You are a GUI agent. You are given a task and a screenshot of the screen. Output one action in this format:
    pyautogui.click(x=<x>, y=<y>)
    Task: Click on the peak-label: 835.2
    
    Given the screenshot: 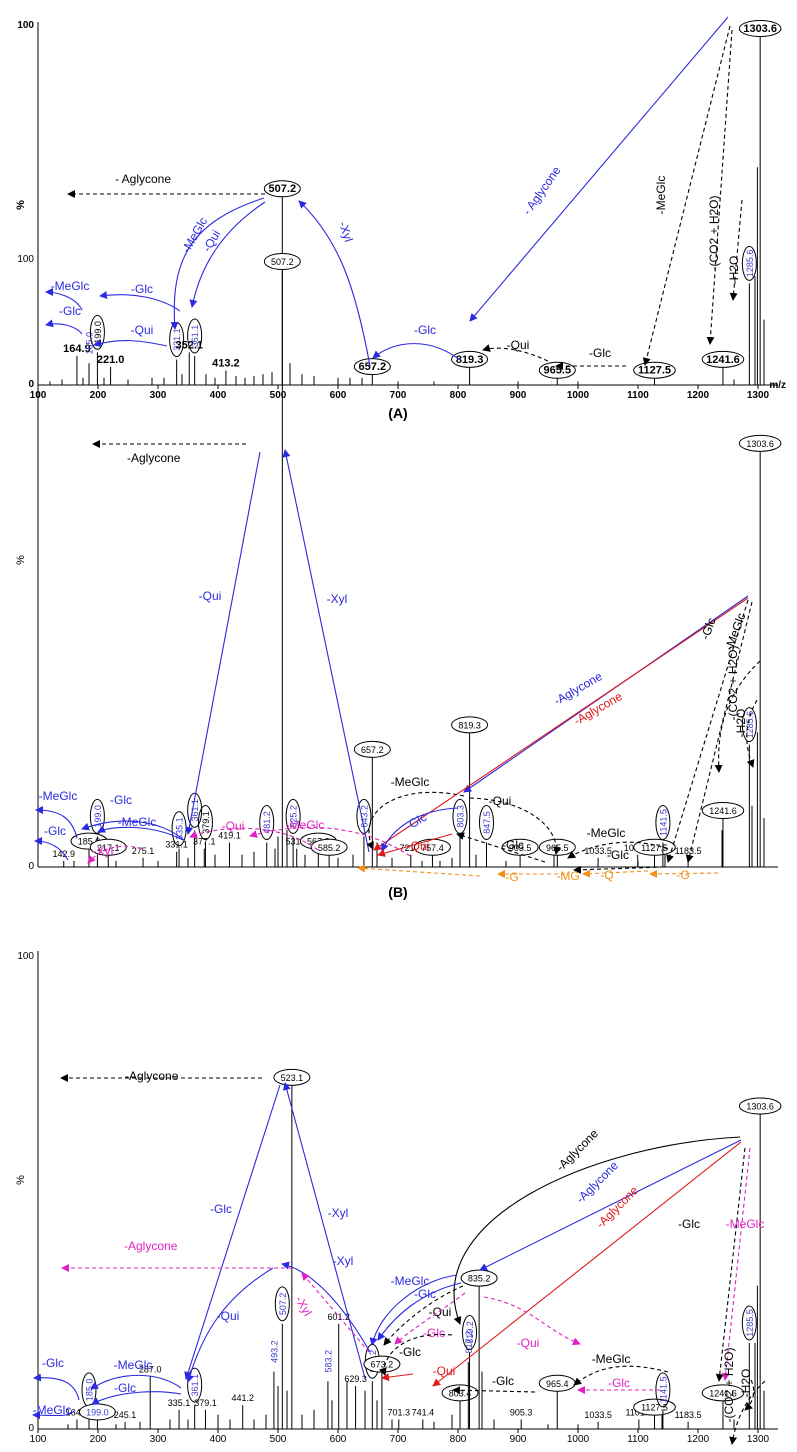 What is the action you would take?
    pyautogui.click(x=479, y=1279)
    